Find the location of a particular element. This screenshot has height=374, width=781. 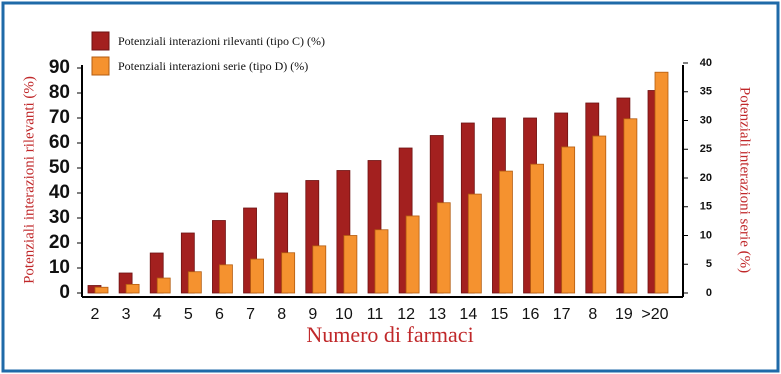

x-tick-label: 12 is located at coordinates (406, 314).